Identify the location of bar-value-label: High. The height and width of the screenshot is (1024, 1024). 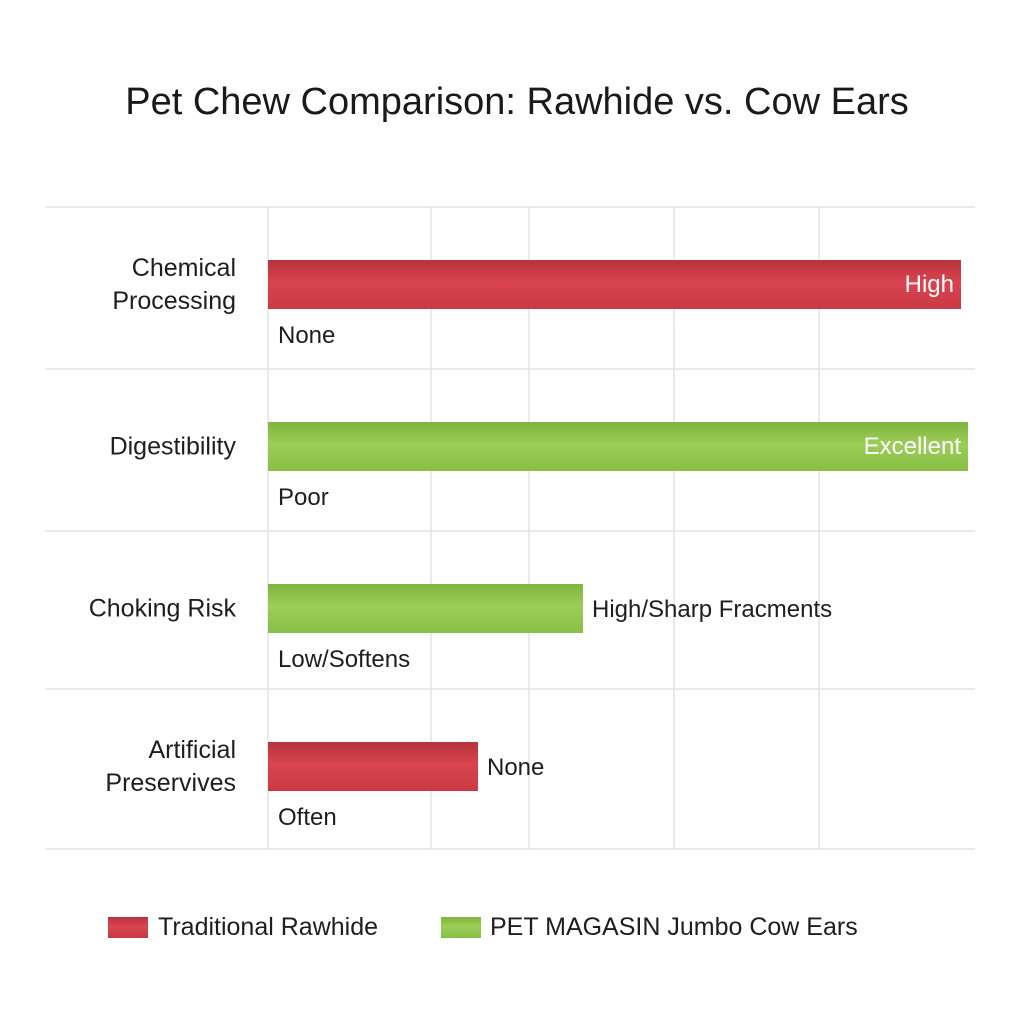
(929, 284).